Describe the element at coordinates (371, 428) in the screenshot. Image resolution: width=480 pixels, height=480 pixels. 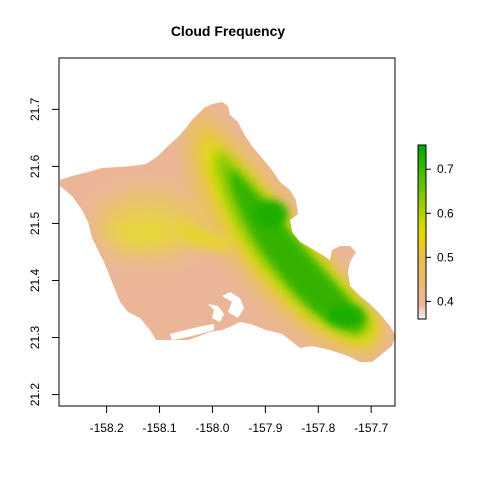
I see `x-tick-label: -157.7` at that location.